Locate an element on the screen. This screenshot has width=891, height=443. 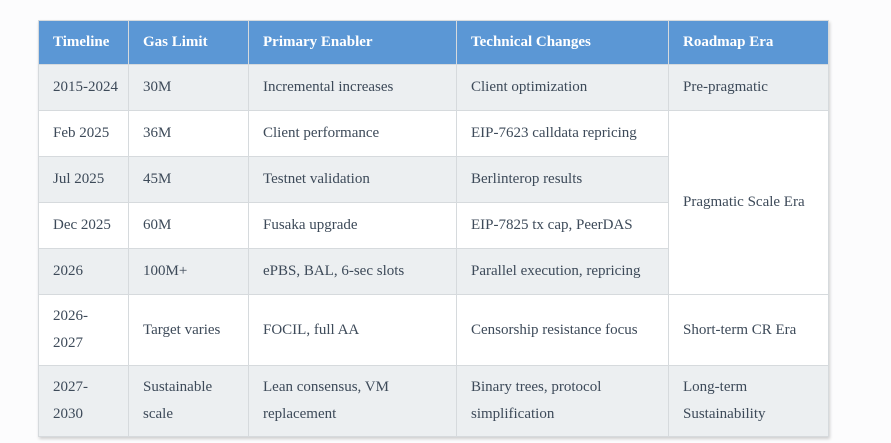
cell-timeline: Jul 2025 is located at coordinates (83, 179).